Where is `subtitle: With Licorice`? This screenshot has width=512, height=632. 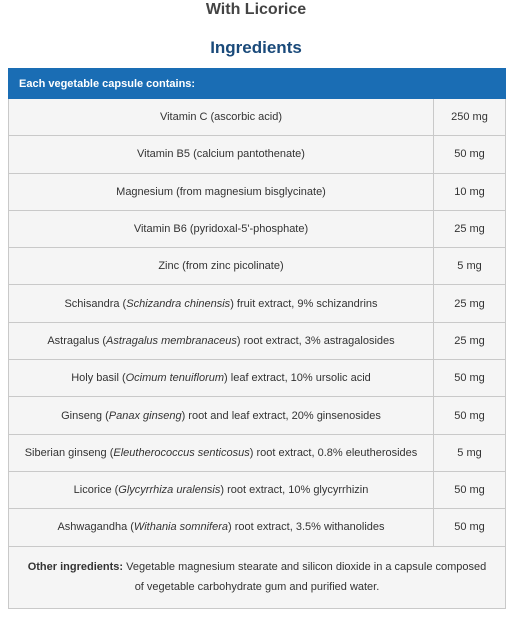
subtitle: With Licorice is located at coordinates (256, 9).